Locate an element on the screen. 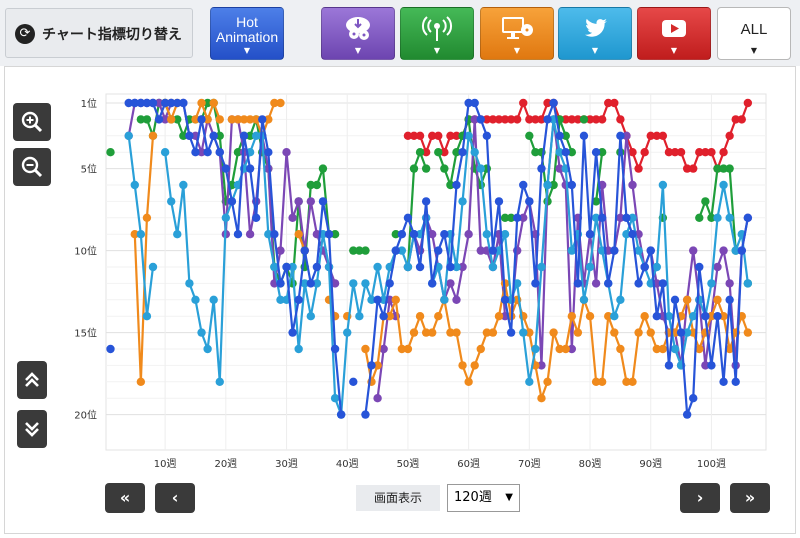  tab-hot-animation: Hot Animation ▼ is located at coordinates (247, 33).